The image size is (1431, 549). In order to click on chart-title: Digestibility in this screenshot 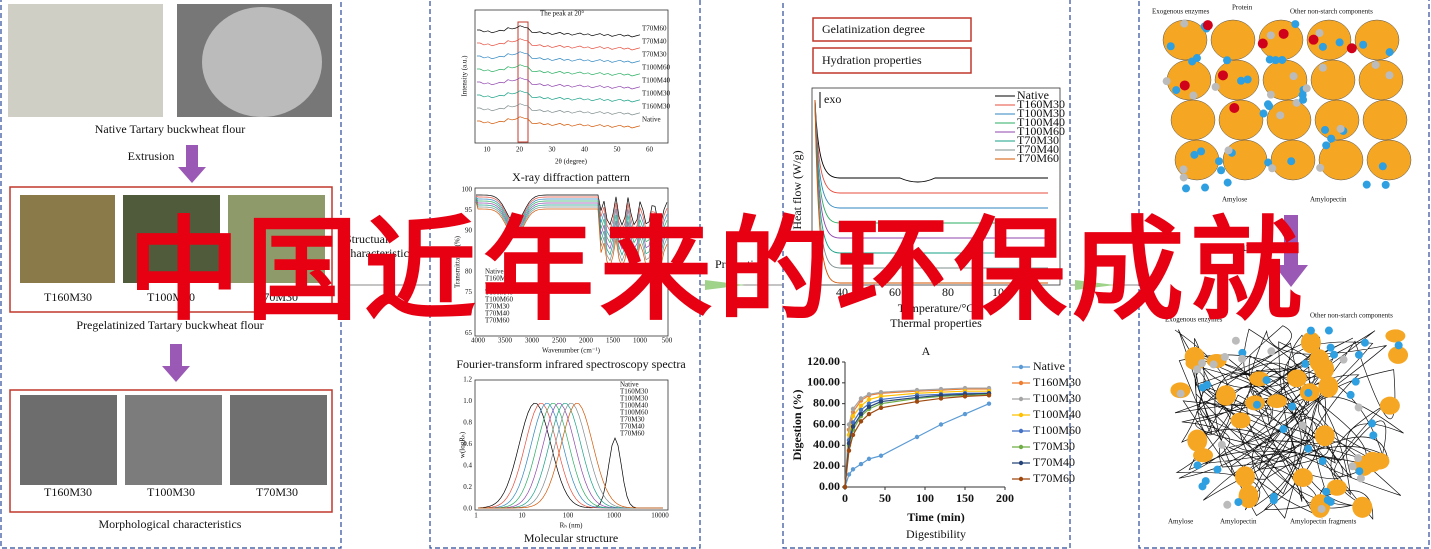, I will do `click(936, 534)`.